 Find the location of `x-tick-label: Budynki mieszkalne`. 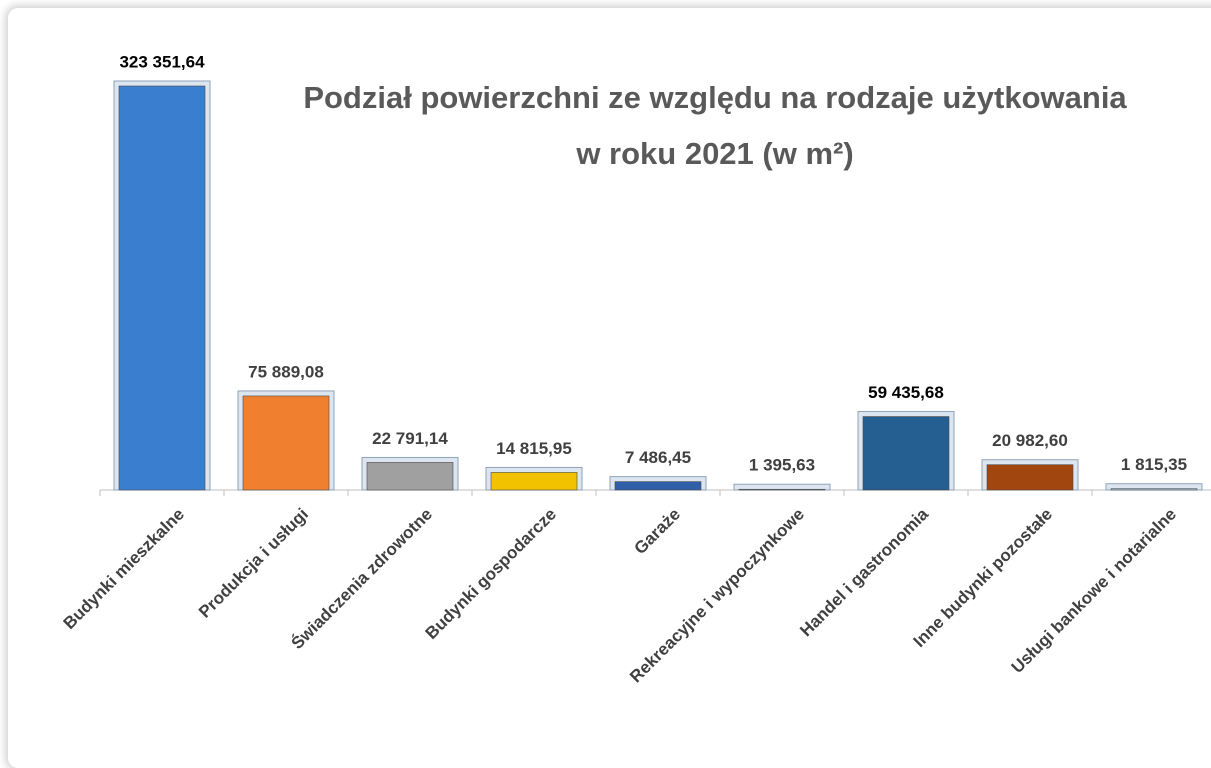

x-tick-label: Budynki mieszkalne is located at coordinates (124, 569).